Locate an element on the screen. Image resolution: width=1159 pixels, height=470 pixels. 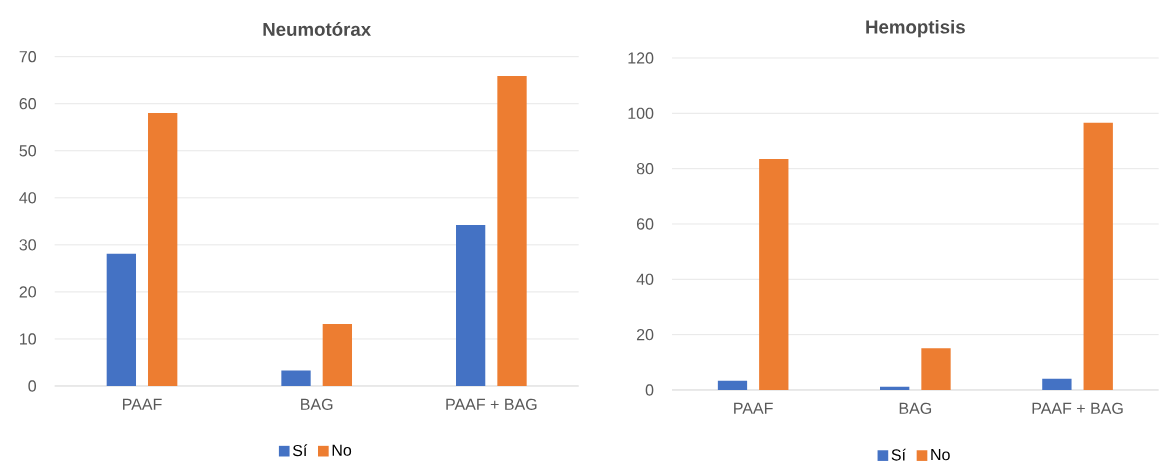
y-tick-label: 70 is located at coordinates (28, 57).